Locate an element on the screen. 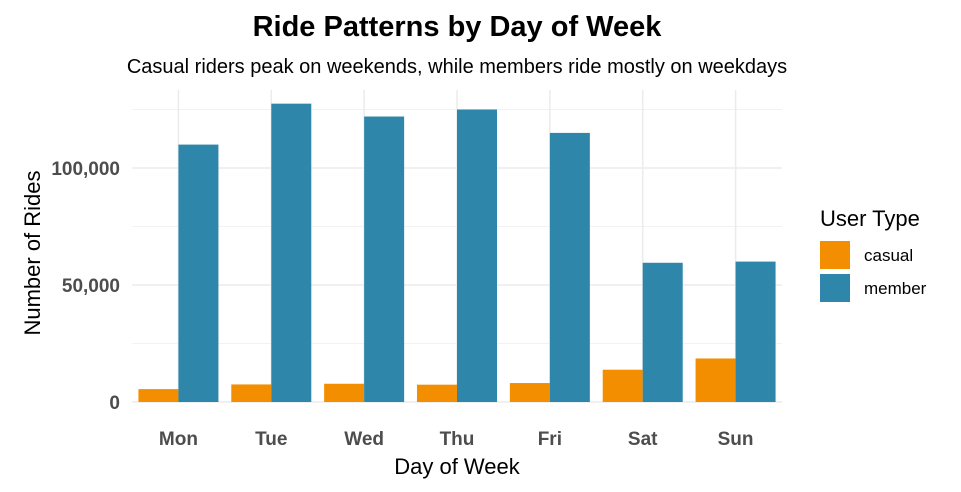 Image resolution: width=961 pixels, height=492 pixels. bar-member-mon is located at coordinates (198, 273).